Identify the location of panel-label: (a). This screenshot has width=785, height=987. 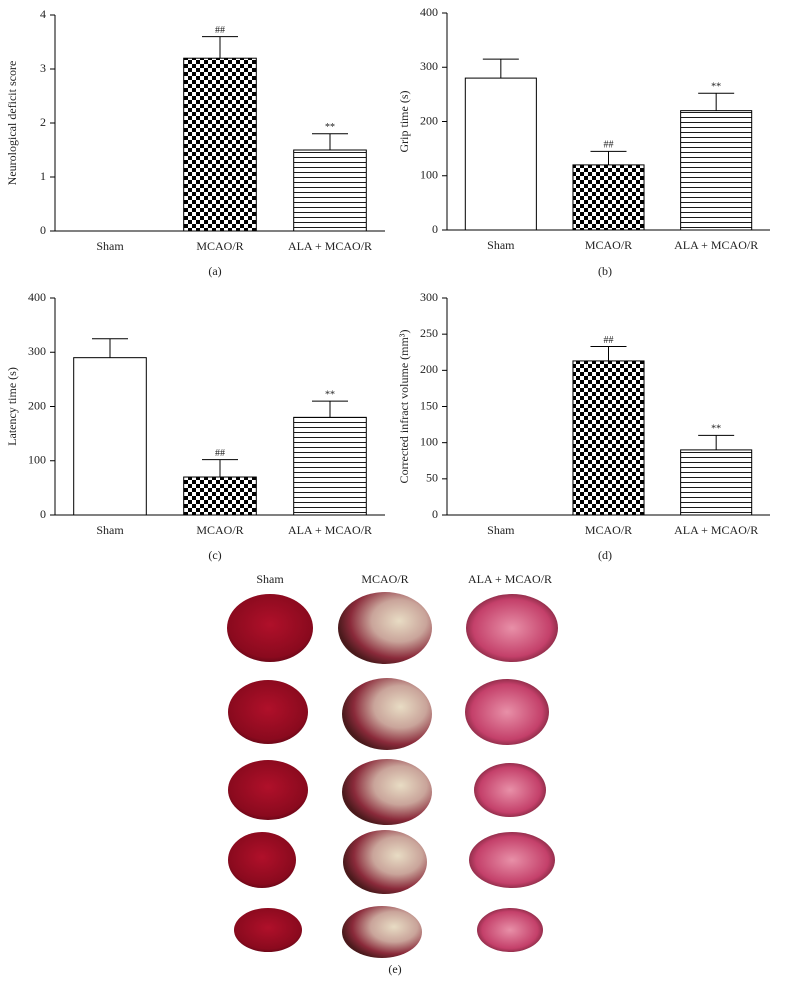
(214, 271).